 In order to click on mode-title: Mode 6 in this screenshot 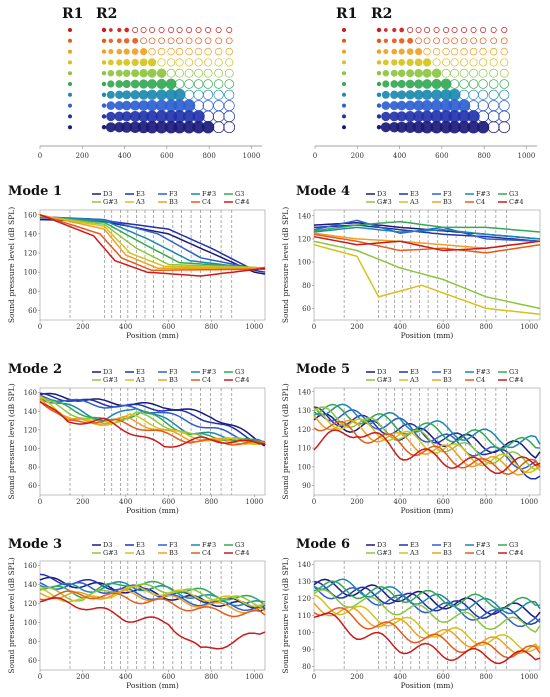, I will do `click(323, 544)`.